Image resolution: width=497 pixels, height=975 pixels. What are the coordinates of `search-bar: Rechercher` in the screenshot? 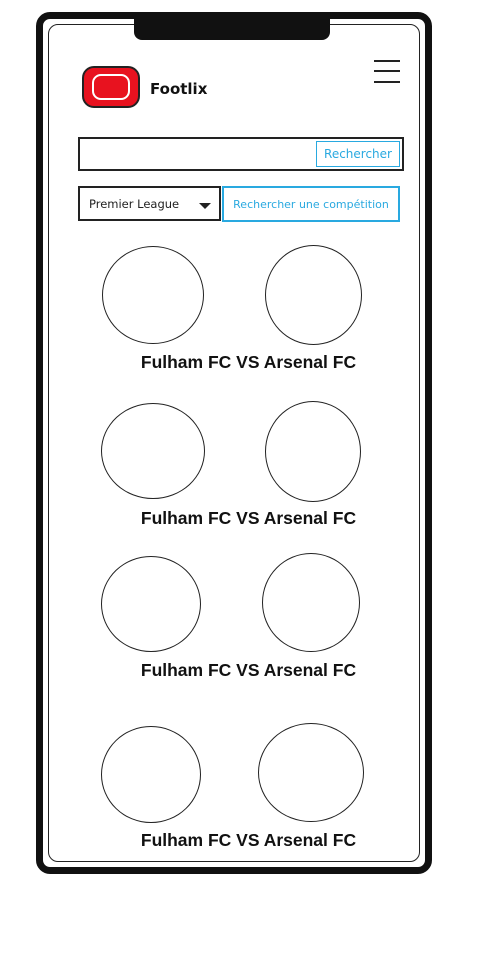 It's located at (241, 154).